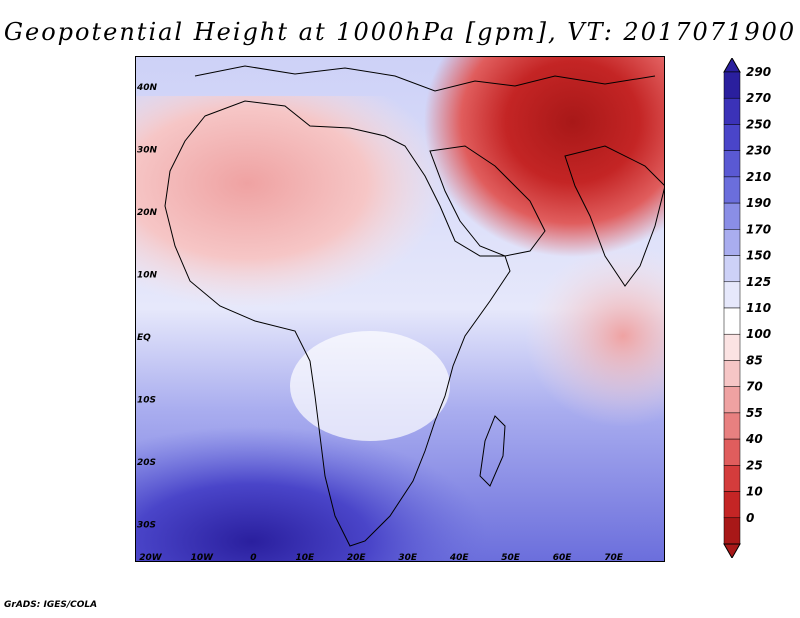 This screenshot has width=800, height=618. Describe the element at coordinates (146, 526) in the screenshot. I see `lat-tick-label: 30S` at that location.